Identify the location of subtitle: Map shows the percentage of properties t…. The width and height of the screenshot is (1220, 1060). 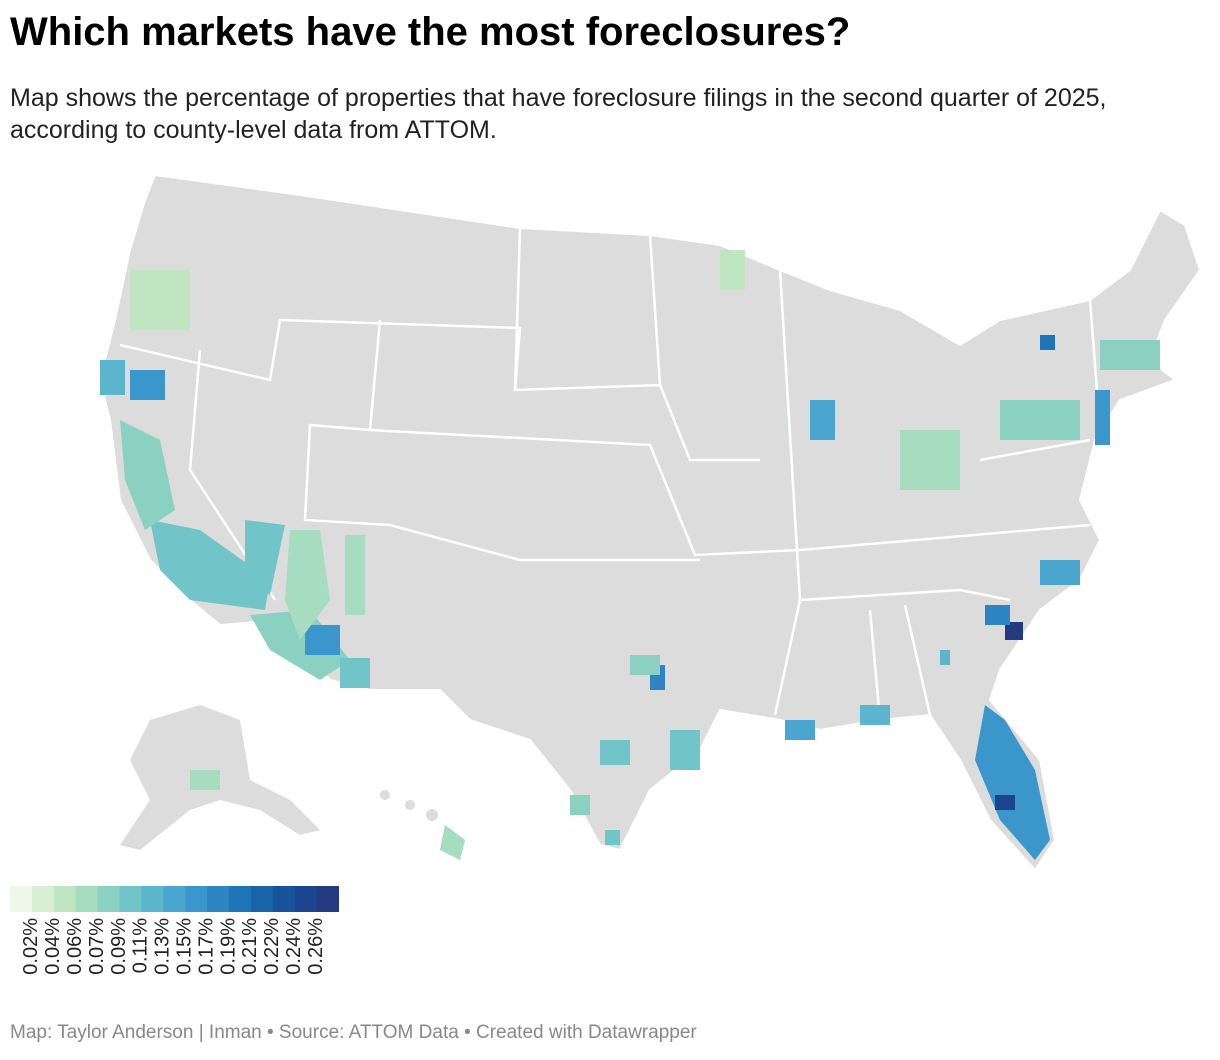
(558, 114).